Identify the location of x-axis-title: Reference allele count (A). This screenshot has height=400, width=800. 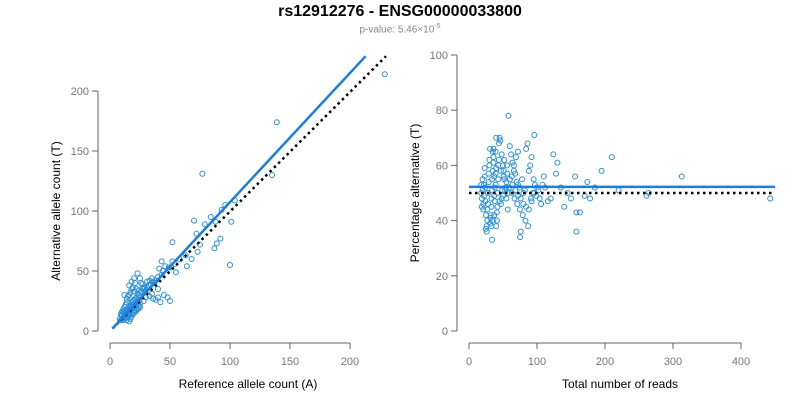
(248, 384).